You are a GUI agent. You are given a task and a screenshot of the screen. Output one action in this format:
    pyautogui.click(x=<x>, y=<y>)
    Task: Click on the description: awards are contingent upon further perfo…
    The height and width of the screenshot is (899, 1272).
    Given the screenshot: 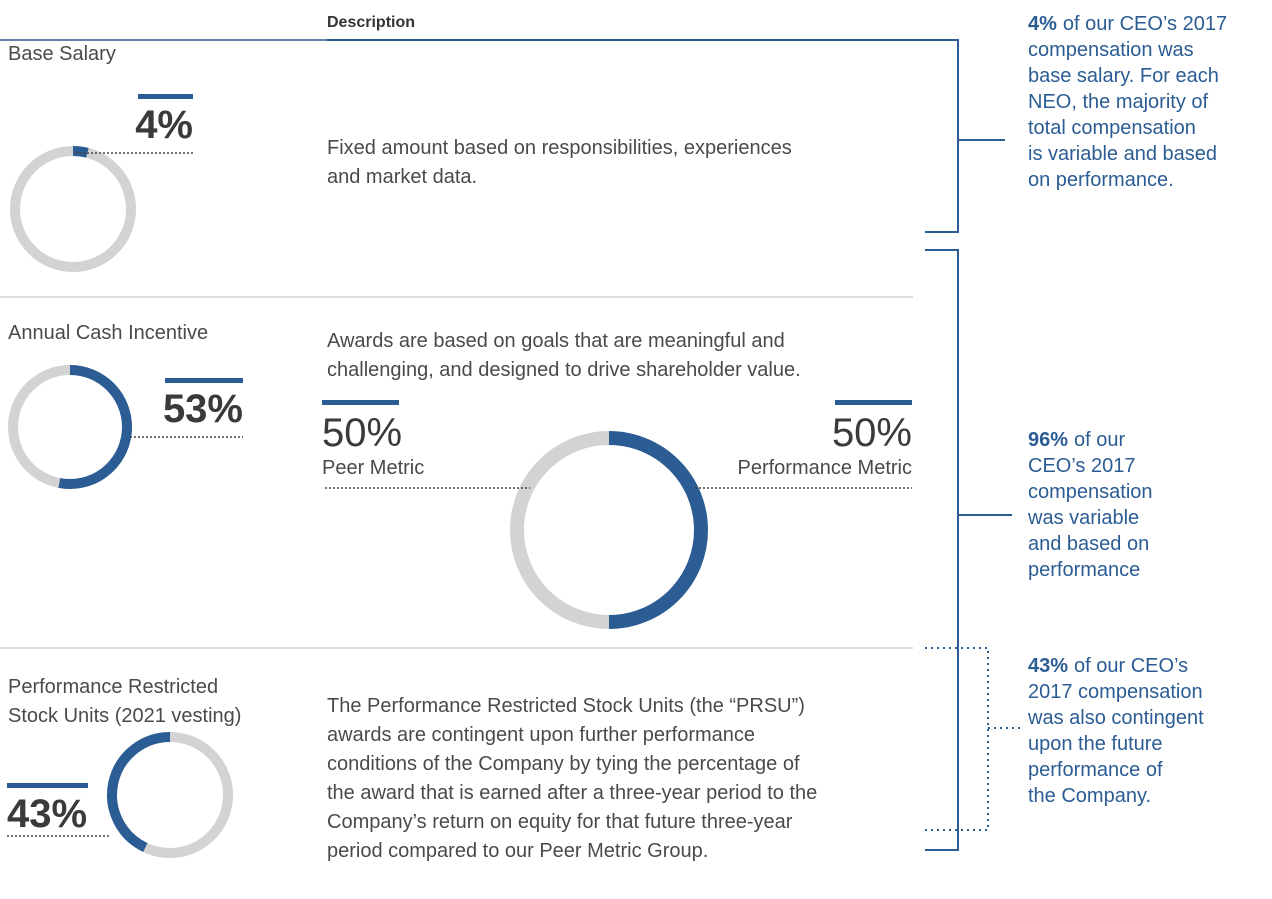 What is the action you would take?
    pyautogui.click(x=541, y=735)
    